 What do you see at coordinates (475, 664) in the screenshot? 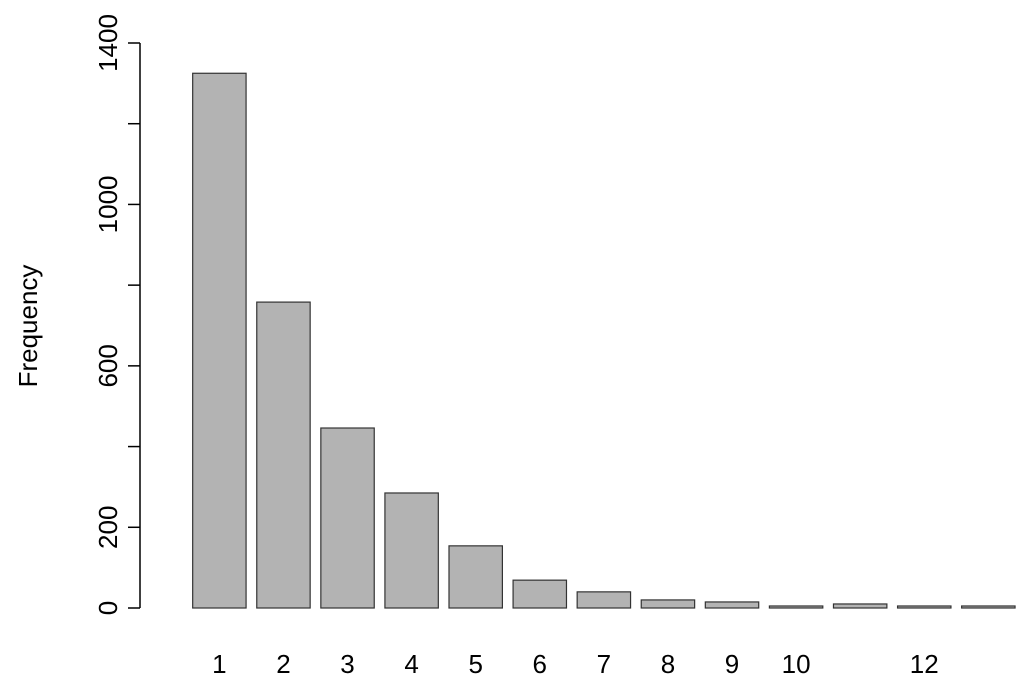
I see `x-tick-label: 5` at bounding box center [475, 664].